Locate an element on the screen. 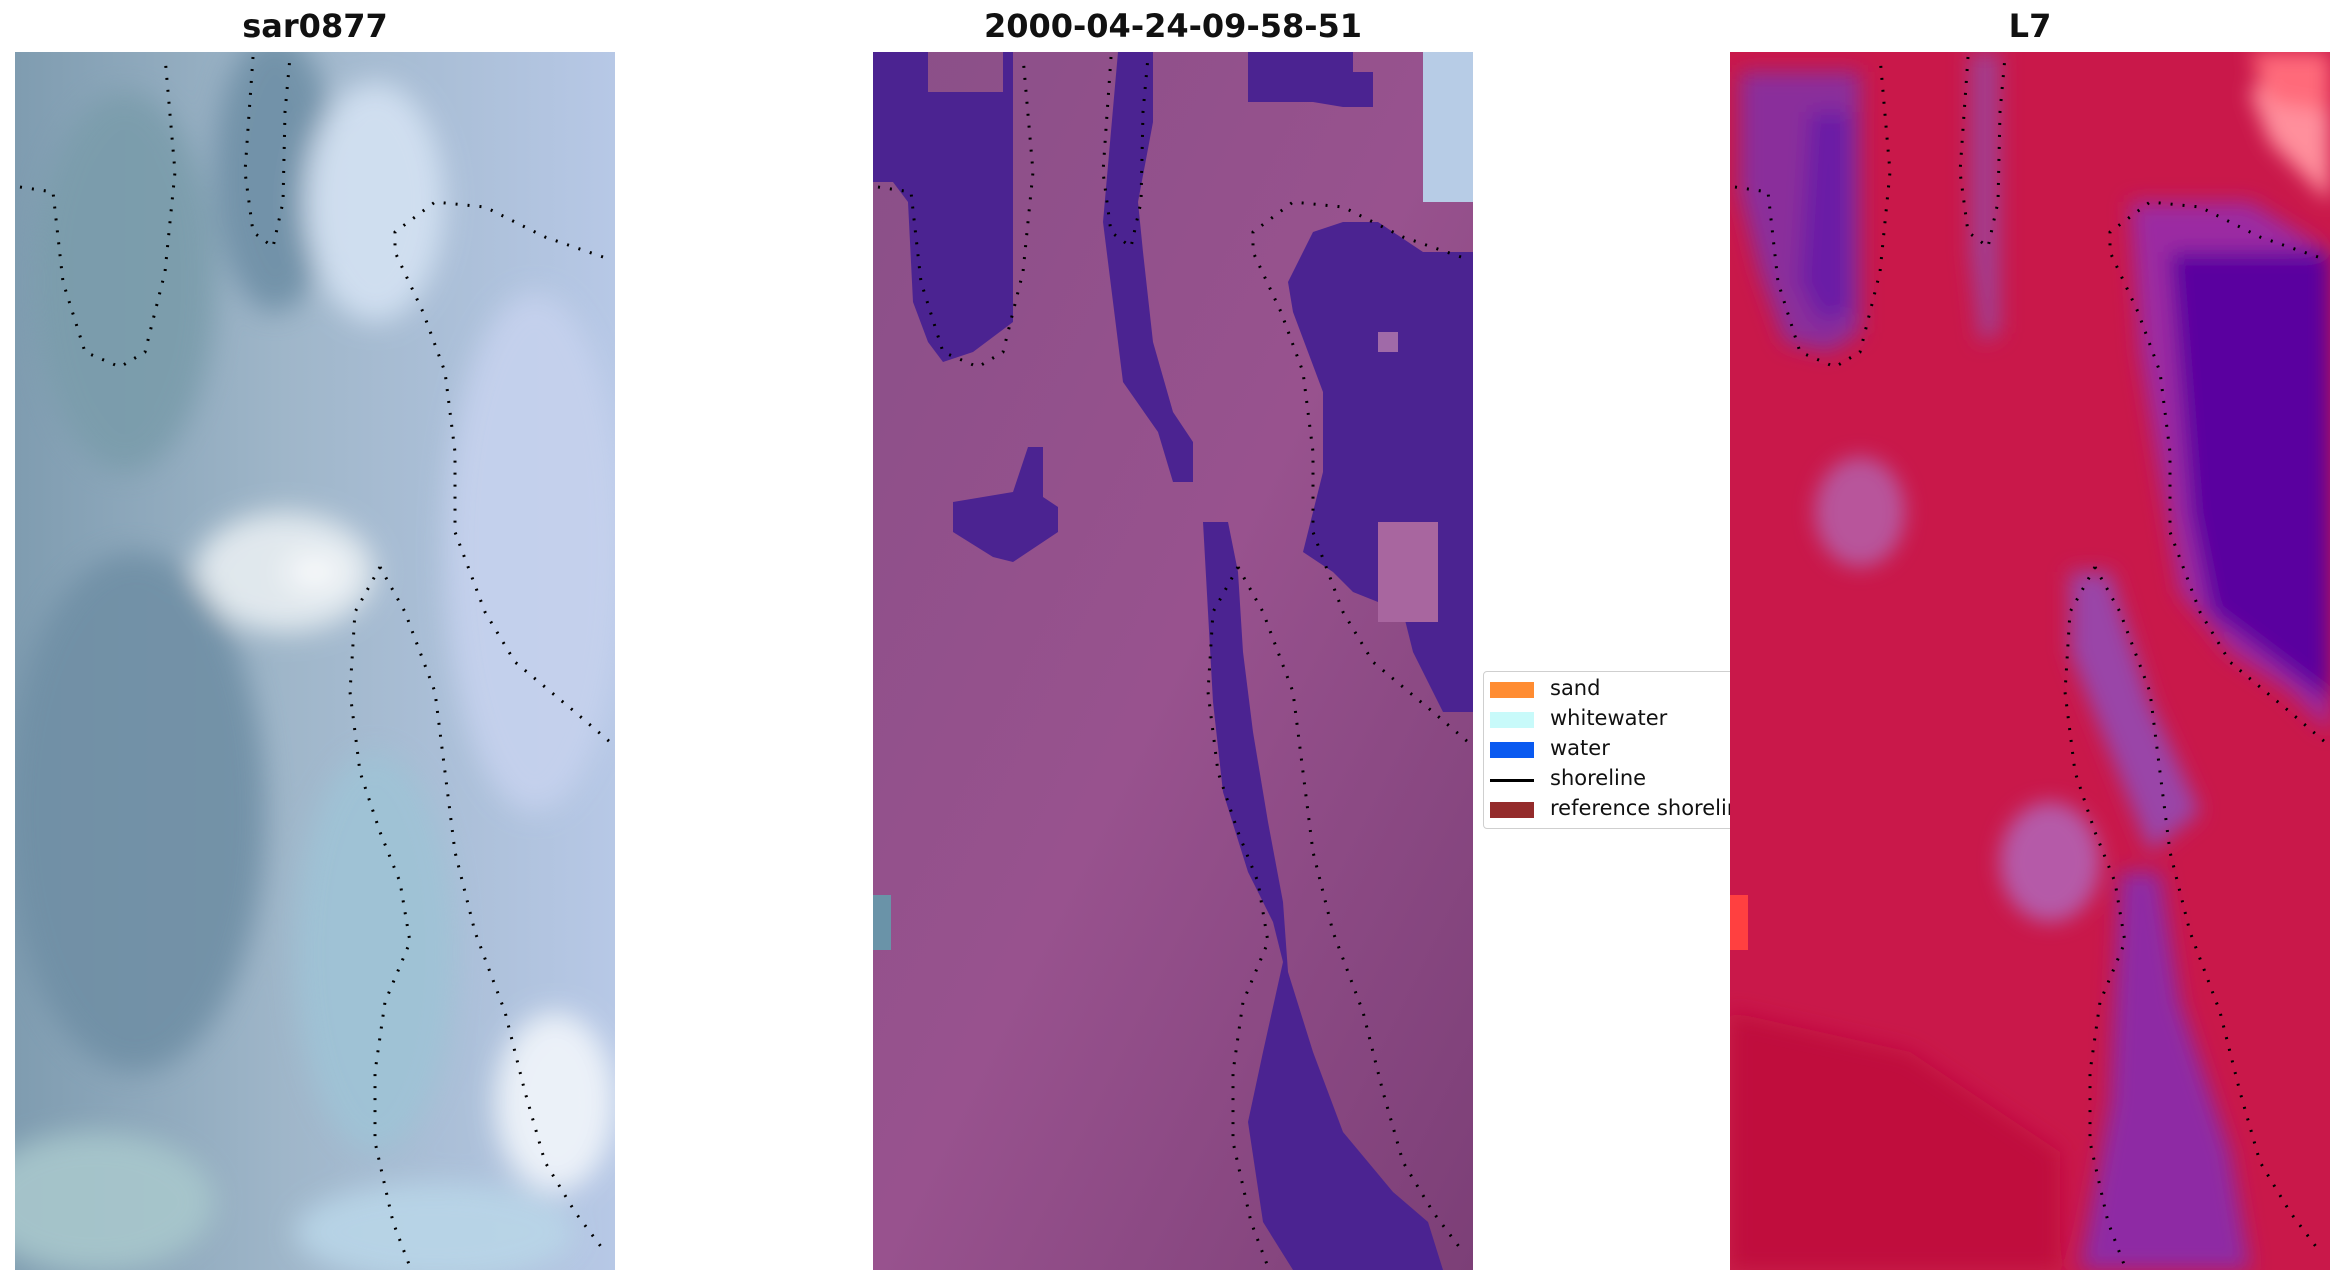 Image resolution: width=2343 pixels, height=1283 pixels. legend-item-shoreline: shoreline is located at coordinates (1613, 779).